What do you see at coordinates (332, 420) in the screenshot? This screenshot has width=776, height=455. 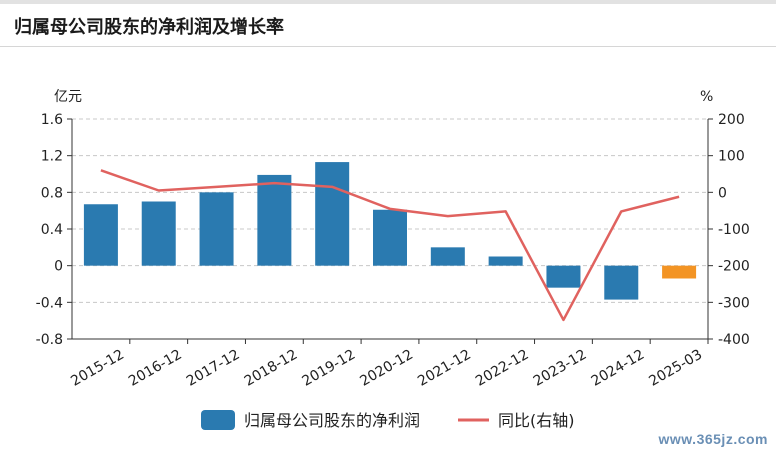 I see `legend-bar-label: 归属母公司股东的净利润` at bounding box center [332, 420].